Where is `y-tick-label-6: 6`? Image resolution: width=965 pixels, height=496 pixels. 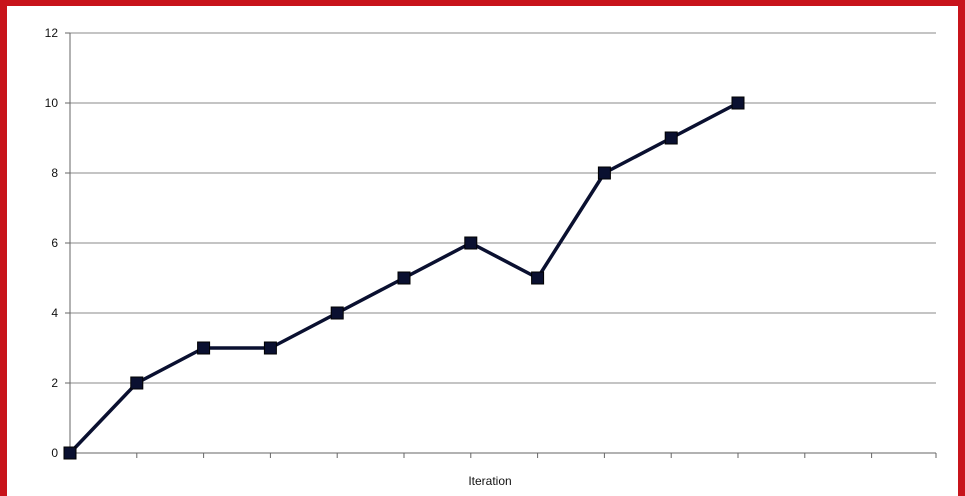 y-tick-label-6: 6 is located at coordinates (54, 243).